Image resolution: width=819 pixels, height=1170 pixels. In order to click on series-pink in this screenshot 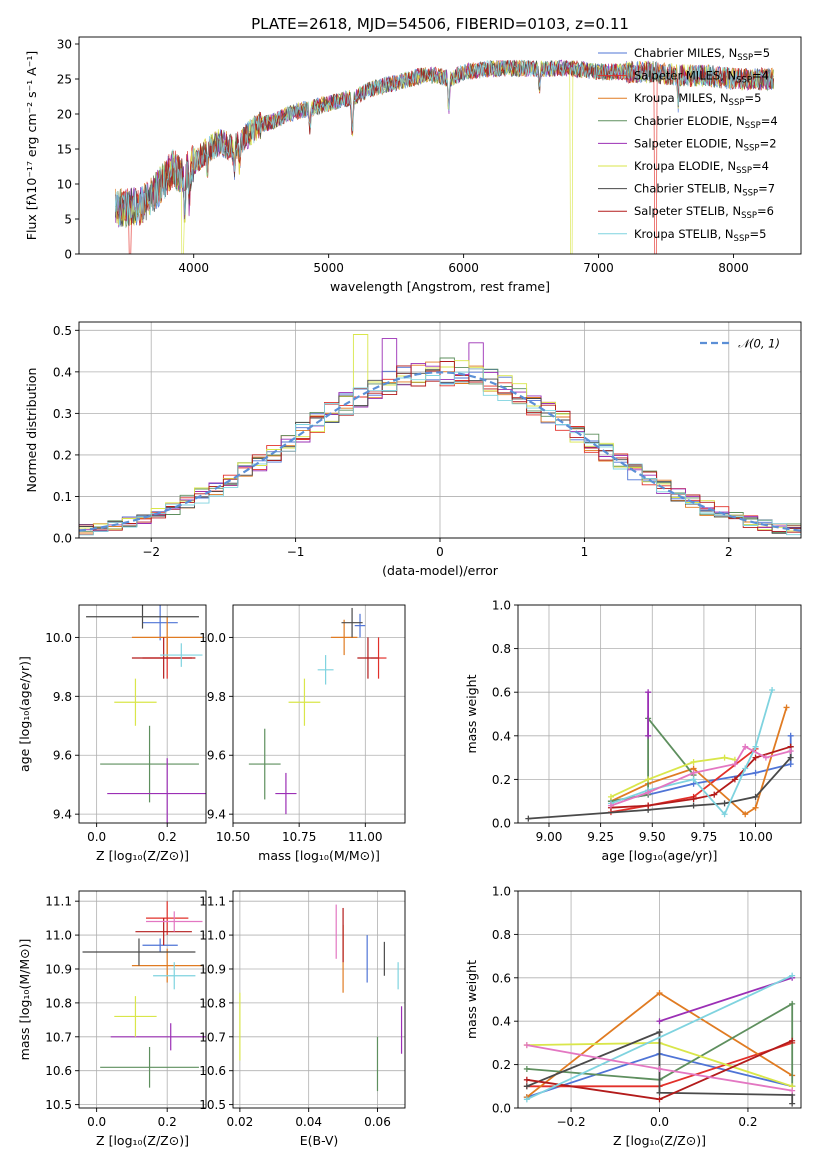, I will do `click(659, 1068)`.